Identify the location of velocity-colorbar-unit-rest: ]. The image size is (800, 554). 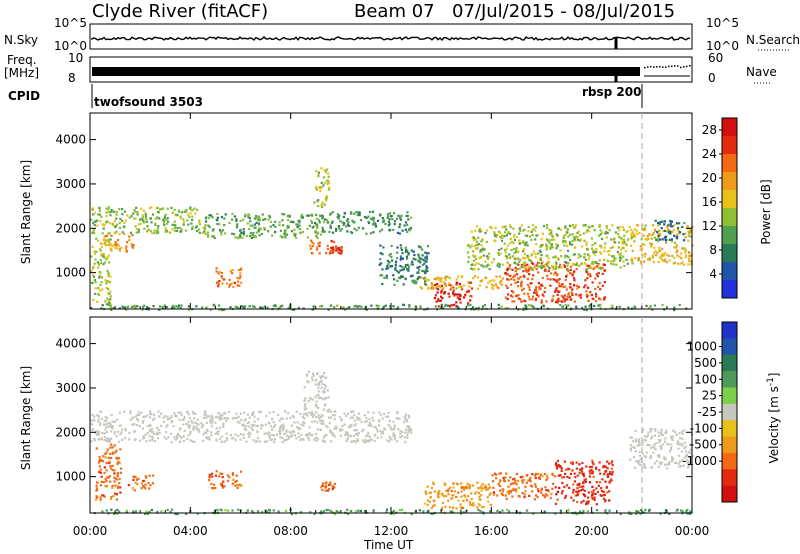
(774, 375).